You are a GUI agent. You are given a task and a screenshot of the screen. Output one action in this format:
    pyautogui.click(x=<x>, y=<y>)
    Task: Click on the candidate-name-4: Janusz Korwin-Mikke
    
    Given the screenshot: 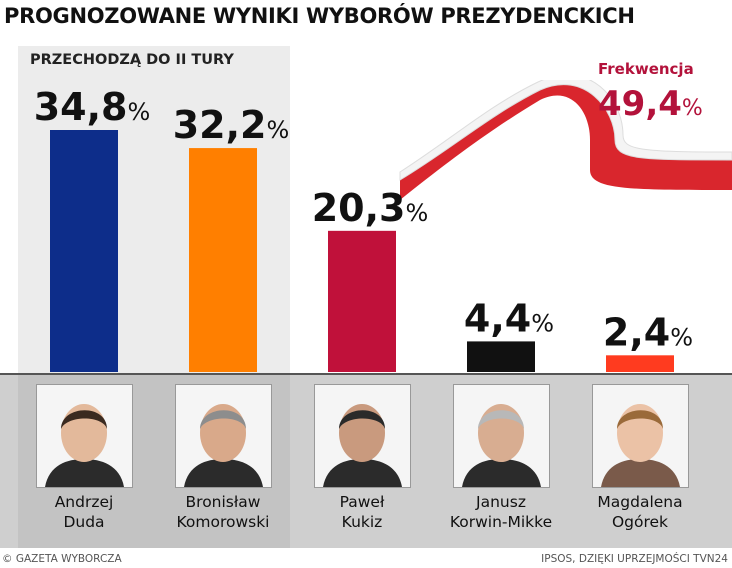 What is the action you would take?
    pyautogui.click(x=501, y=512)
    